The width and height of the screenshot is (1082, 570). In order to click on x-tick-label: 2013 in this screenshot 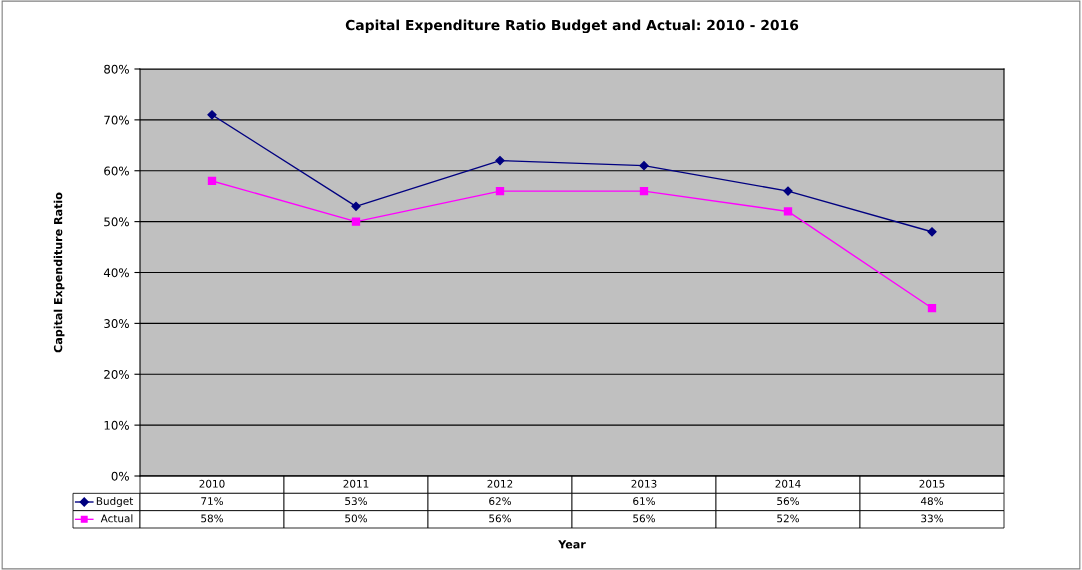, I will do `click(644, 483)`.